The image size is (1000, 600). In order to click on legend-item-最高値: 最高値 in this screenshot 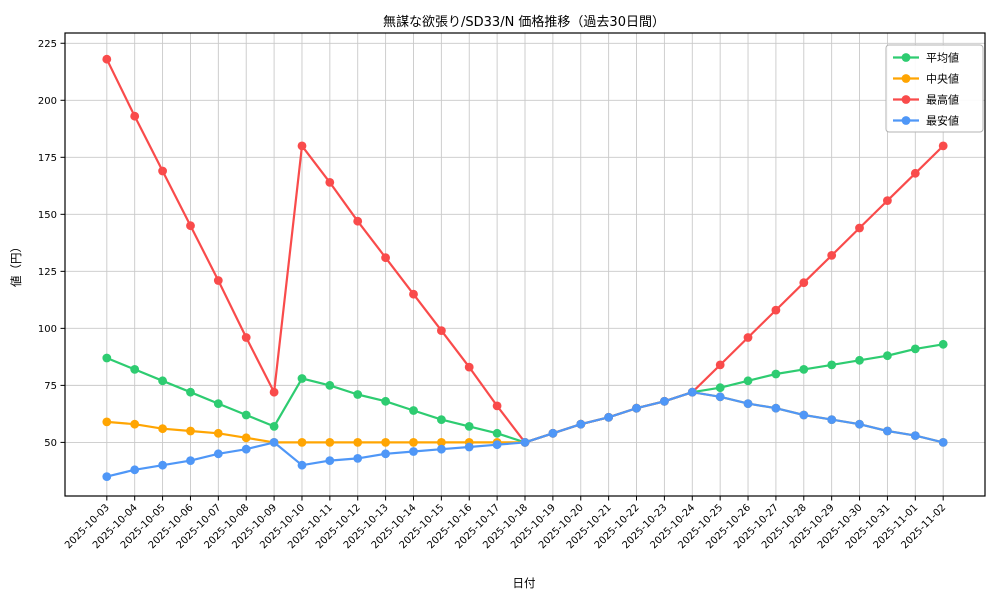, I will do `click(926, 100)`.